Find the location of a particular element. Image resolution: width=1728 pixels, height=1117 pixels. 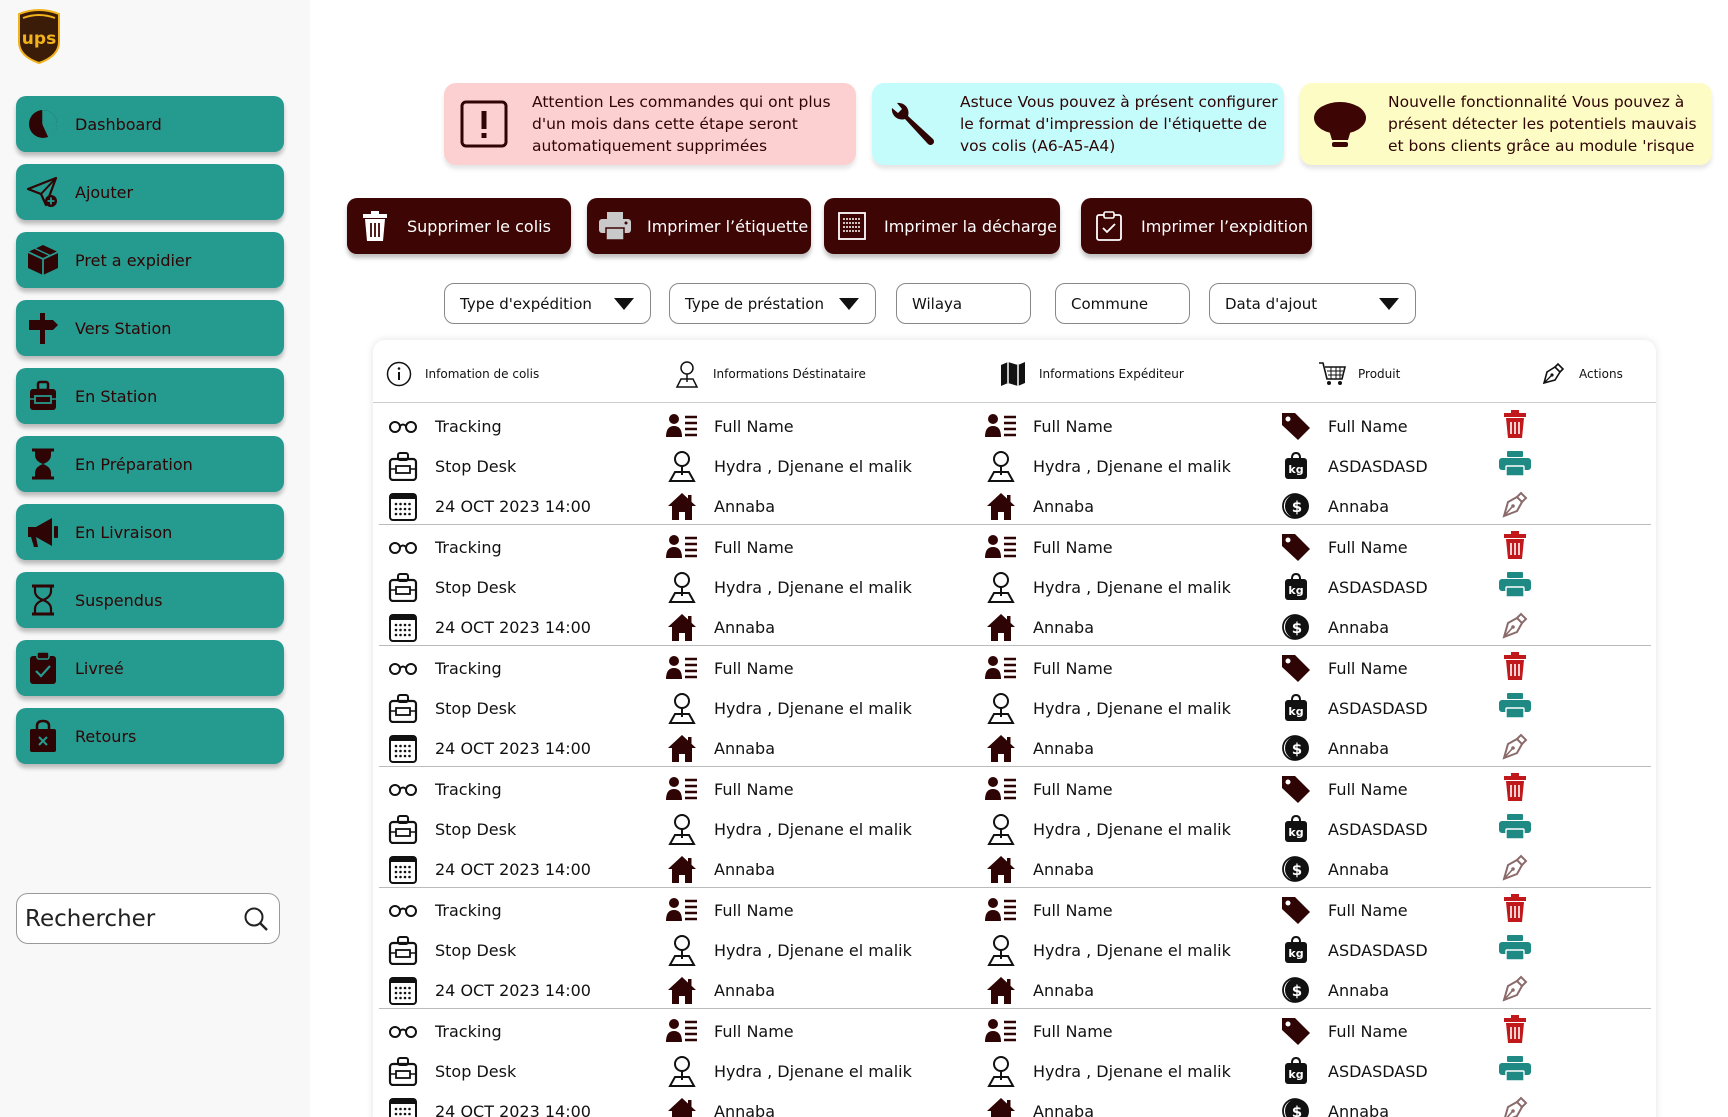

search-input is located at coordinates (125, 918).